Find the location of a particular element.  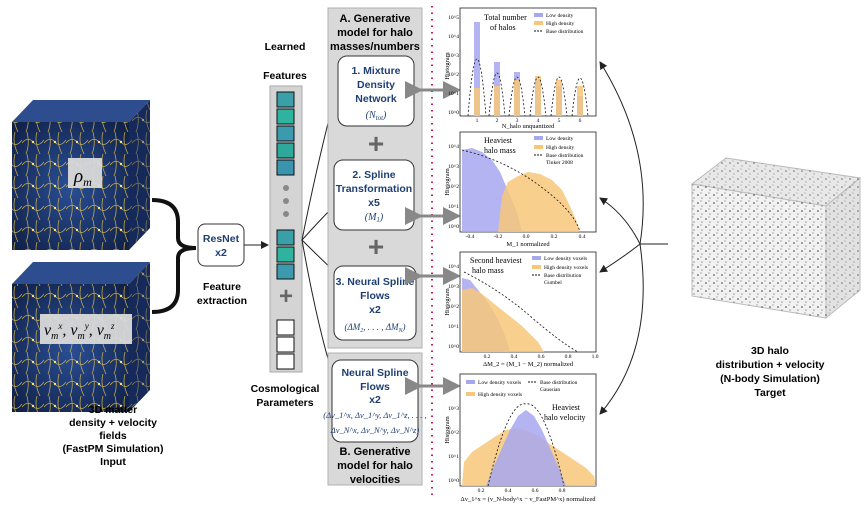

velocity-flows-label: Neural Spline Flows x2 is located at coordinates (374, 386).